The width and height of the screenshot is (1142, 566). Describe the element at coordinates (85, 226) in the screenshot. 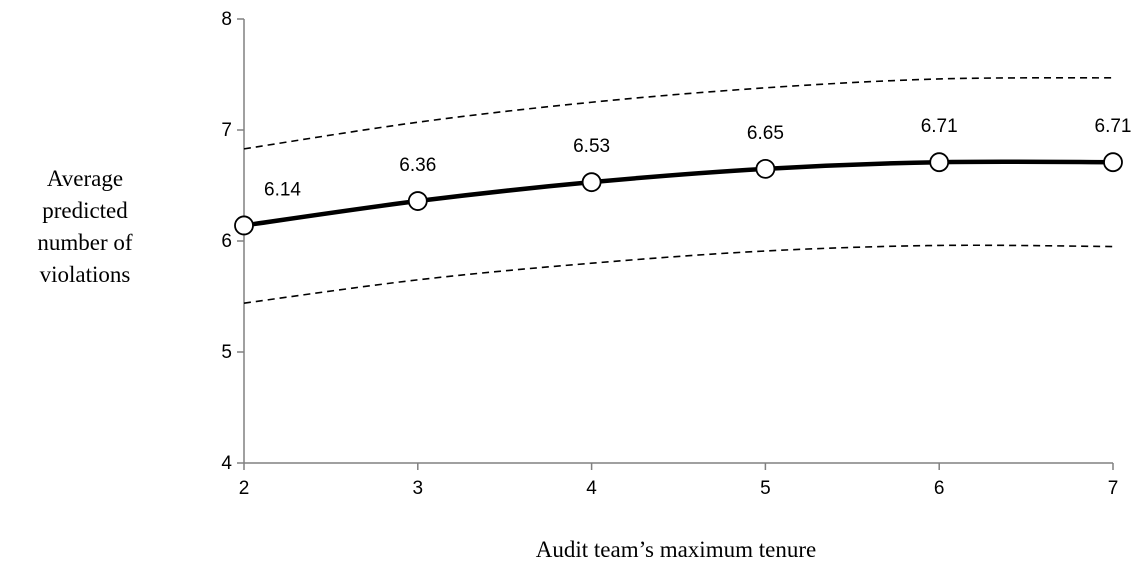

I see `y-axis-title: Average predicted number of violations` at that location.